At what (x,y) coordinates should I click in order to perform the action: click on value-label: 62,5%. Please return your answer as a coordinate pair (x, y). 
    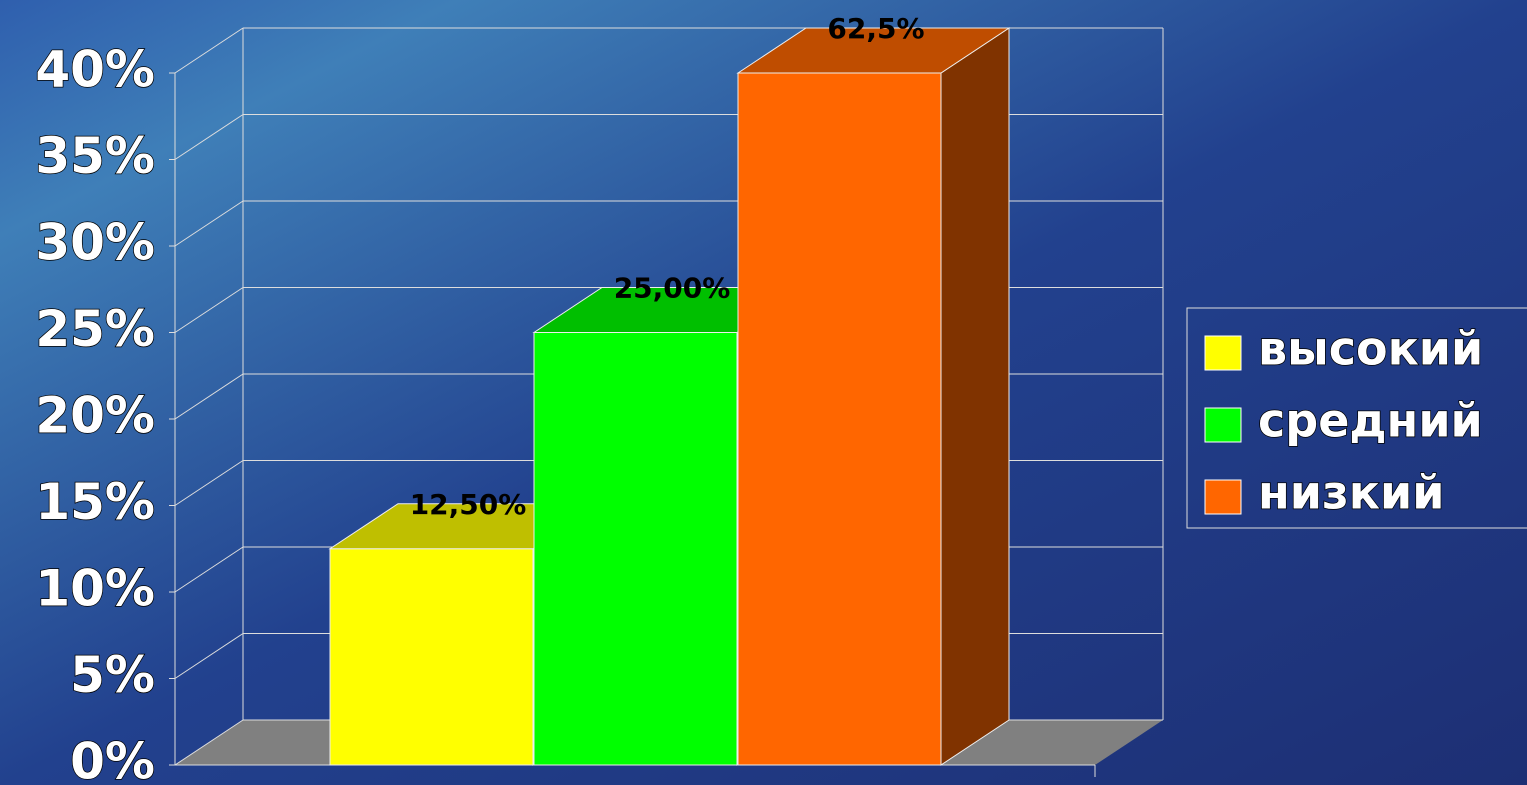
    Looking at the image, I should click on (875, 28).